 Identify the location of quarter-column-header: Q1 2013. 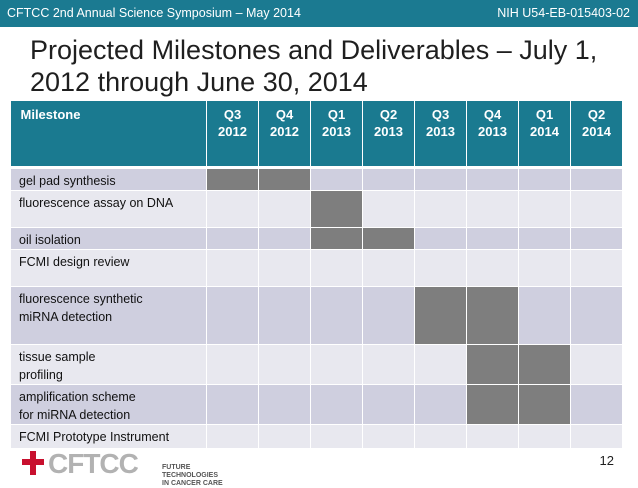
(336, 135).